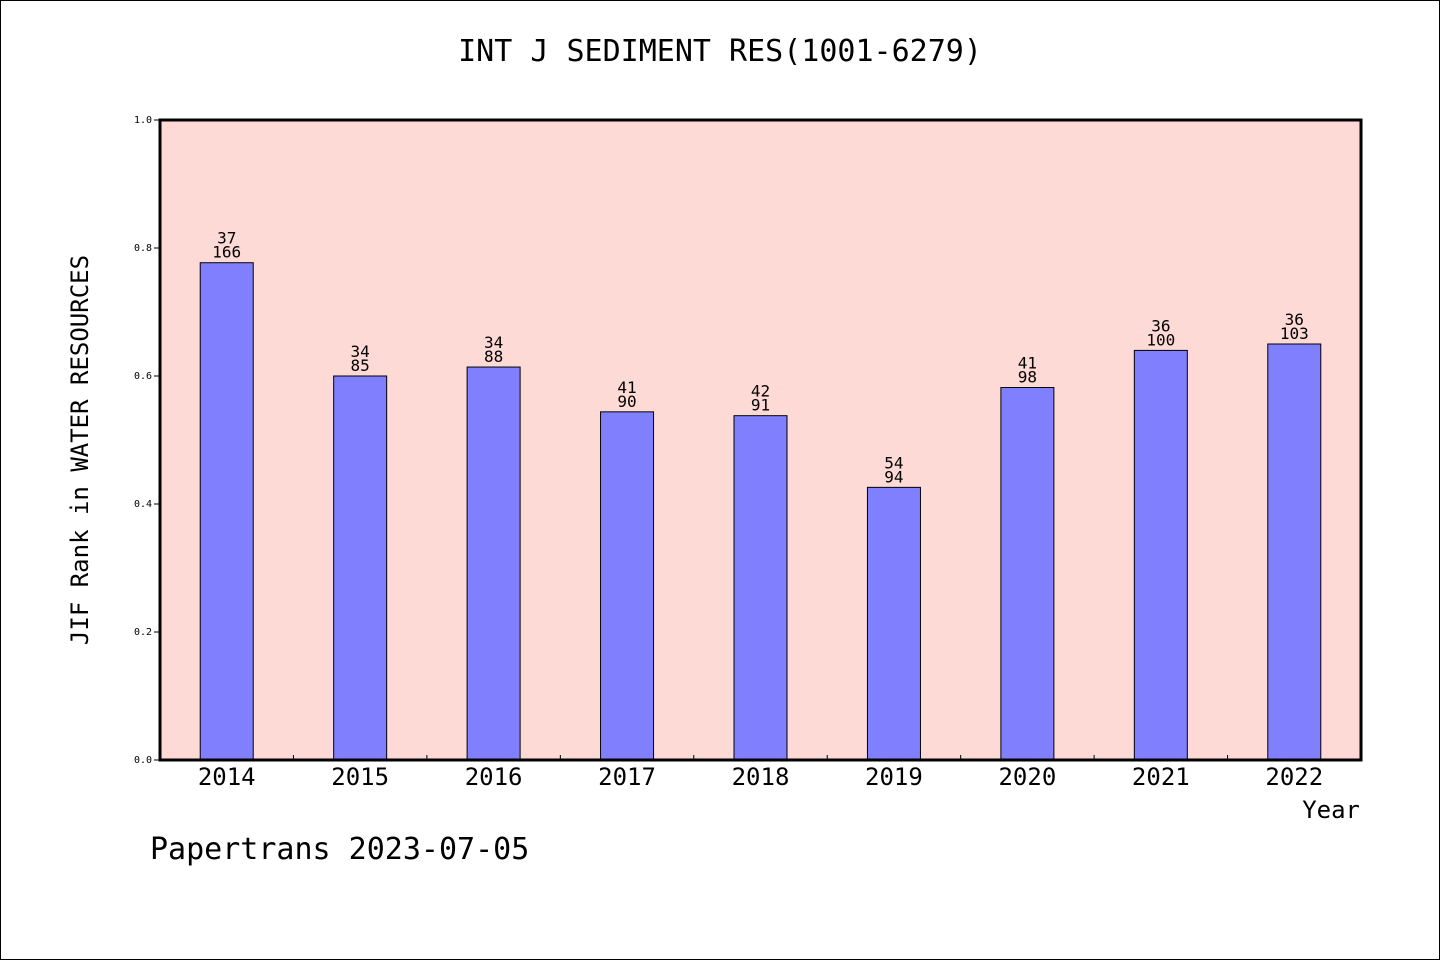 The height and width of the screenshot is (960, 1440). I want to click on footer-credit: Papertrans 2023-07-05, so click(340, 849).